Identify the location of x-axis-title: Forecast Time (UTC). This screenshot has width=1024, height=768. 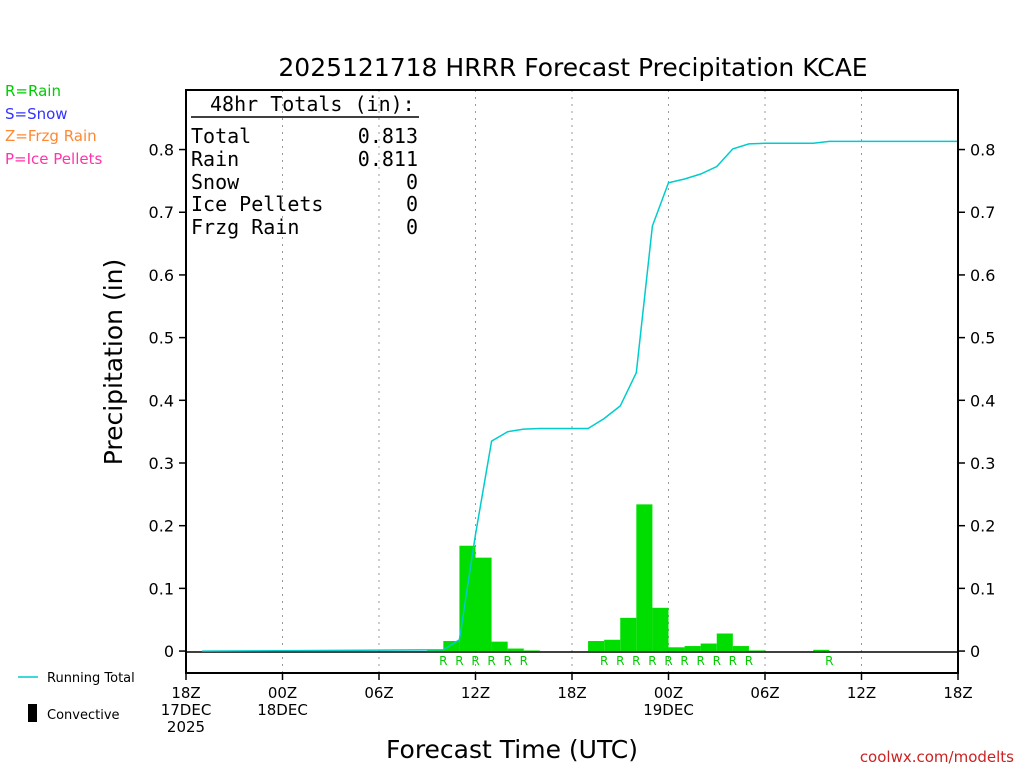
(512, 749).